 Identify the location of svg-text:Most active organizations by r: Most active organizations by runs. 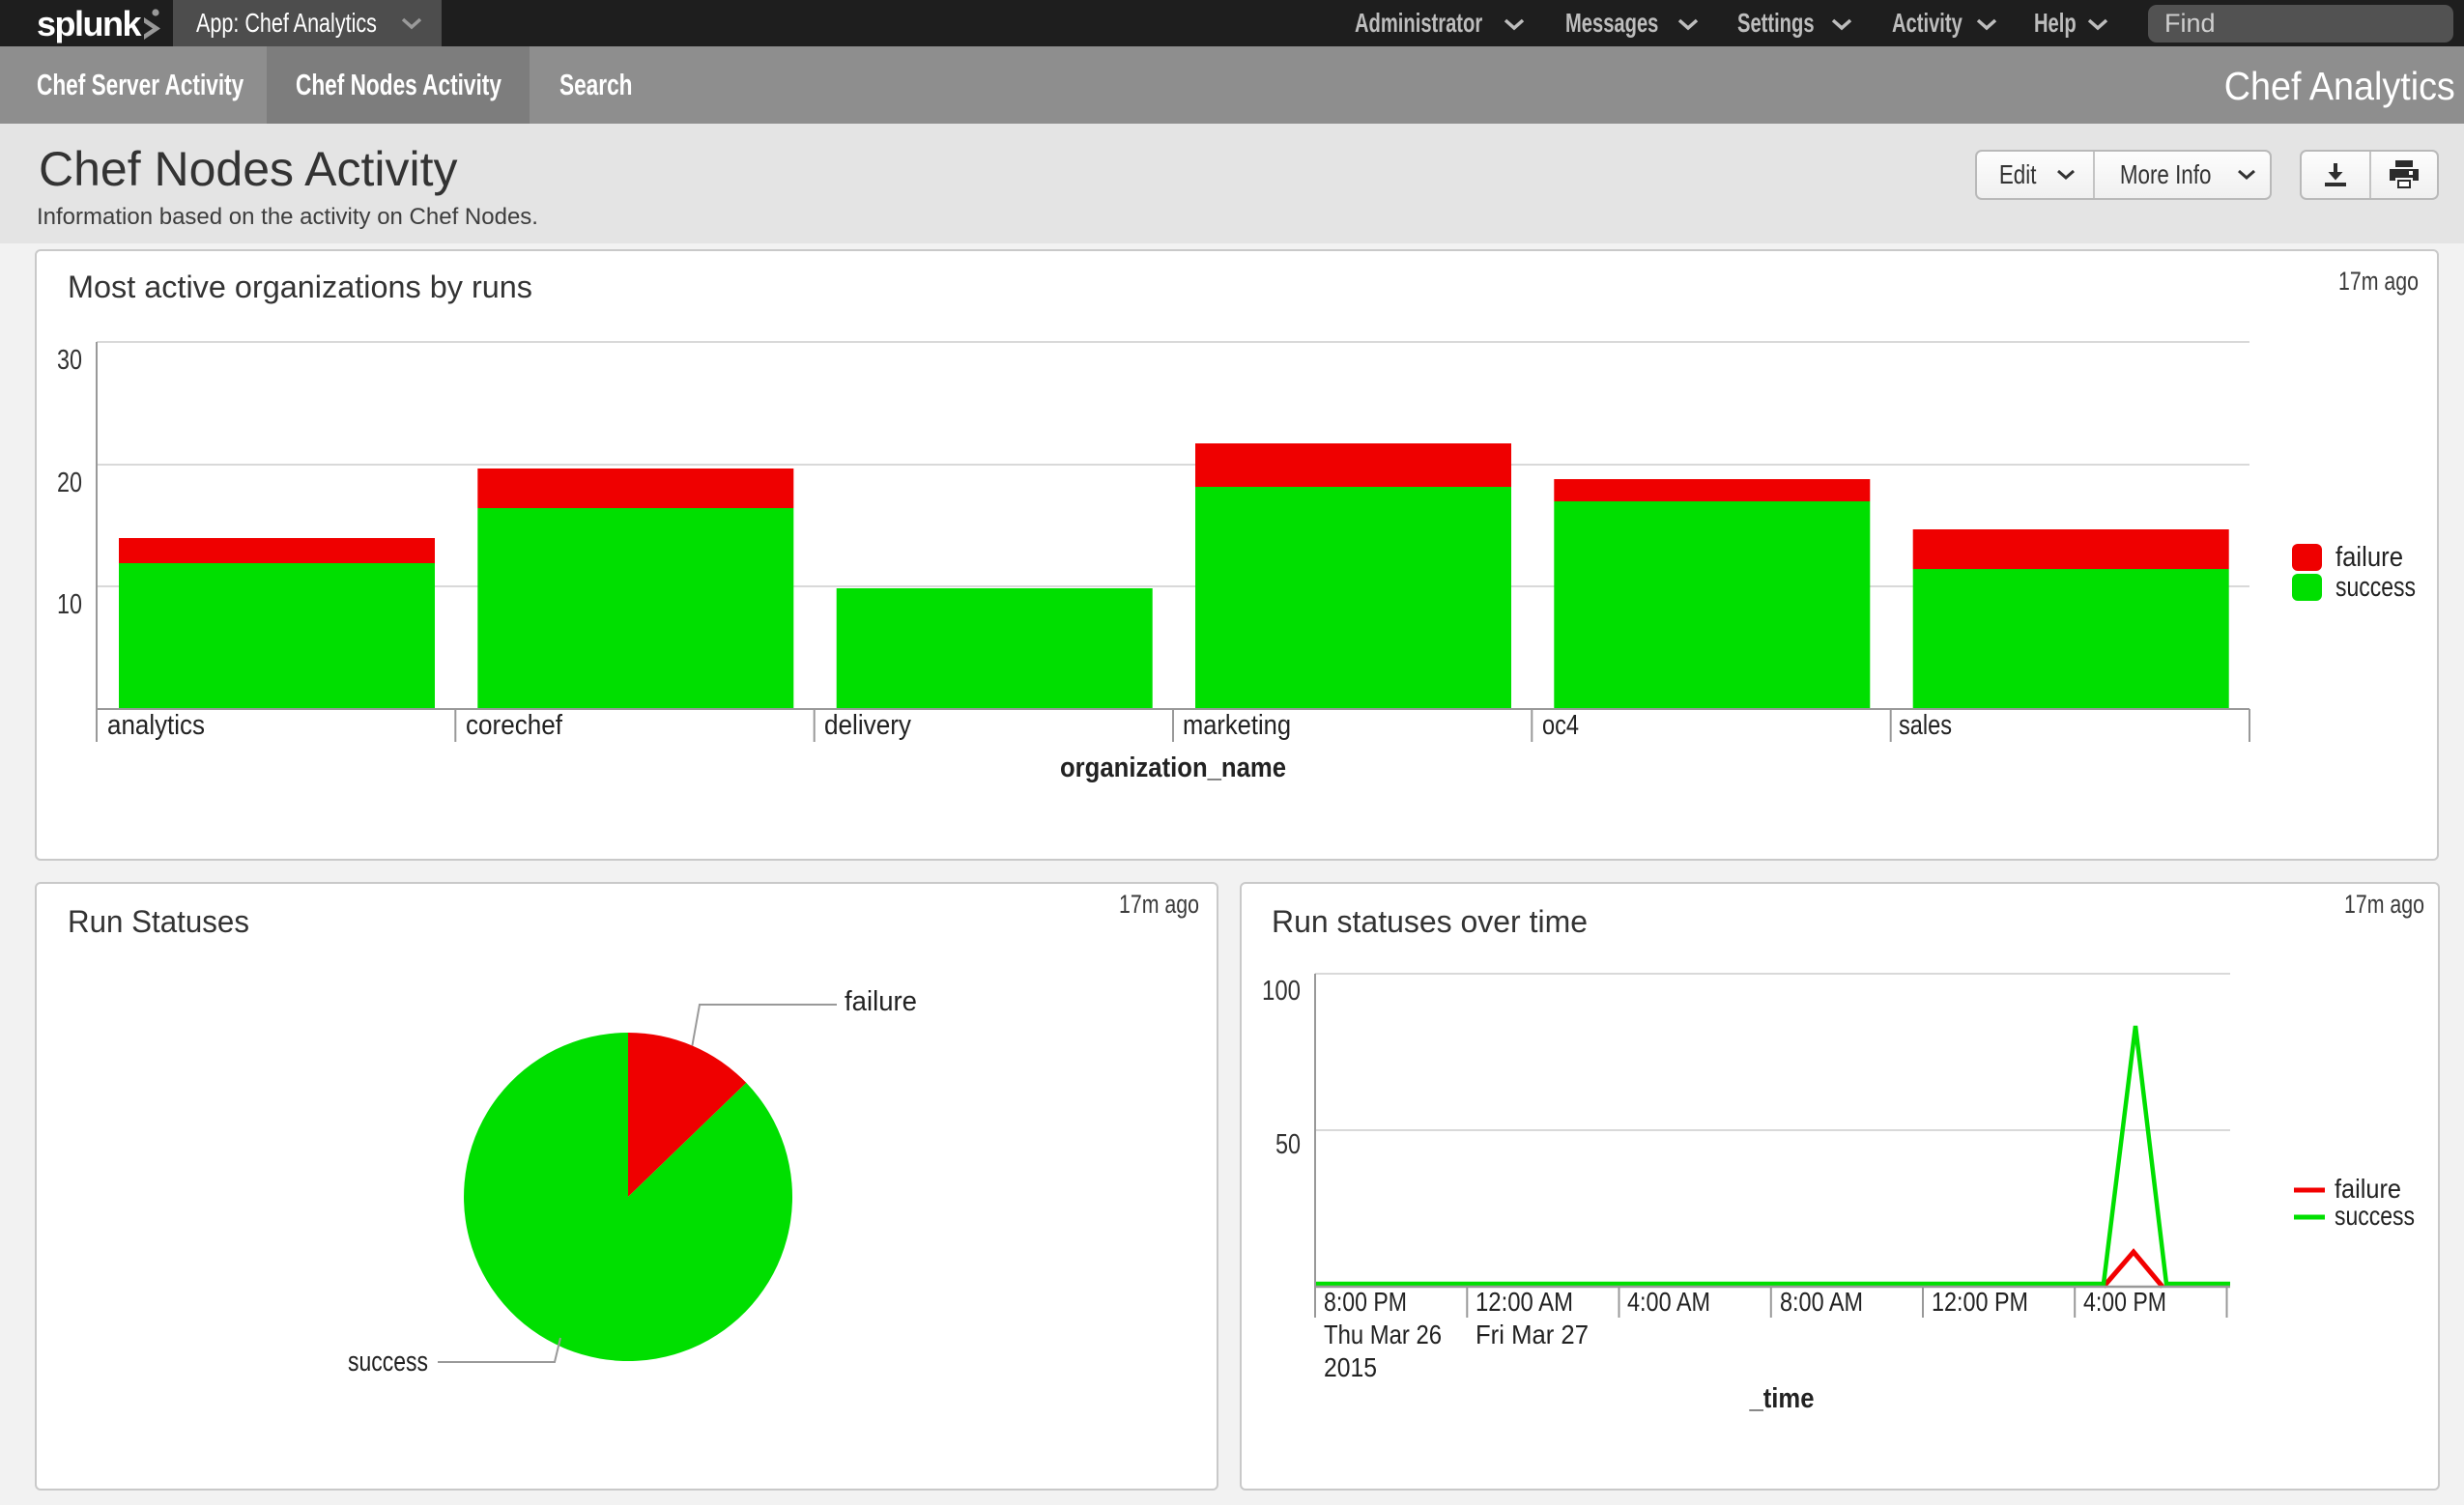
(300, 287).